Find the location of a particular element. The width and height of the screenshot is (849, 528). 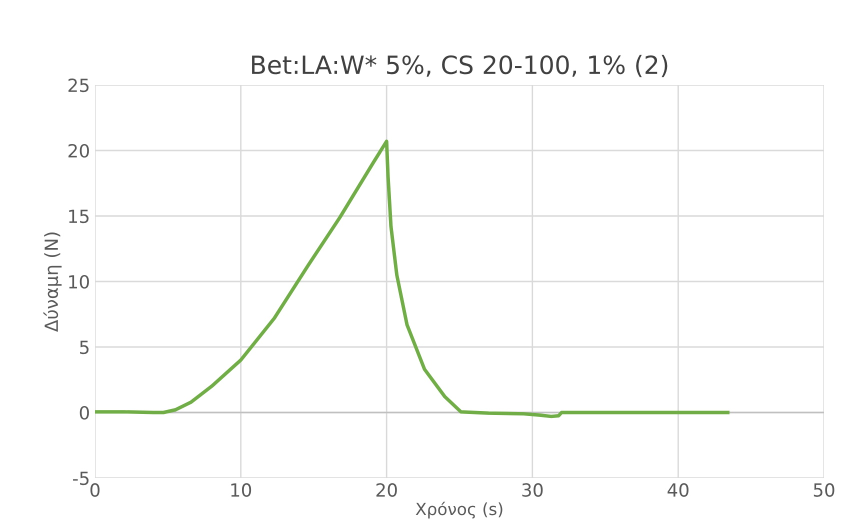

x-tick-label: 0 is located at coordinates (95, 490).